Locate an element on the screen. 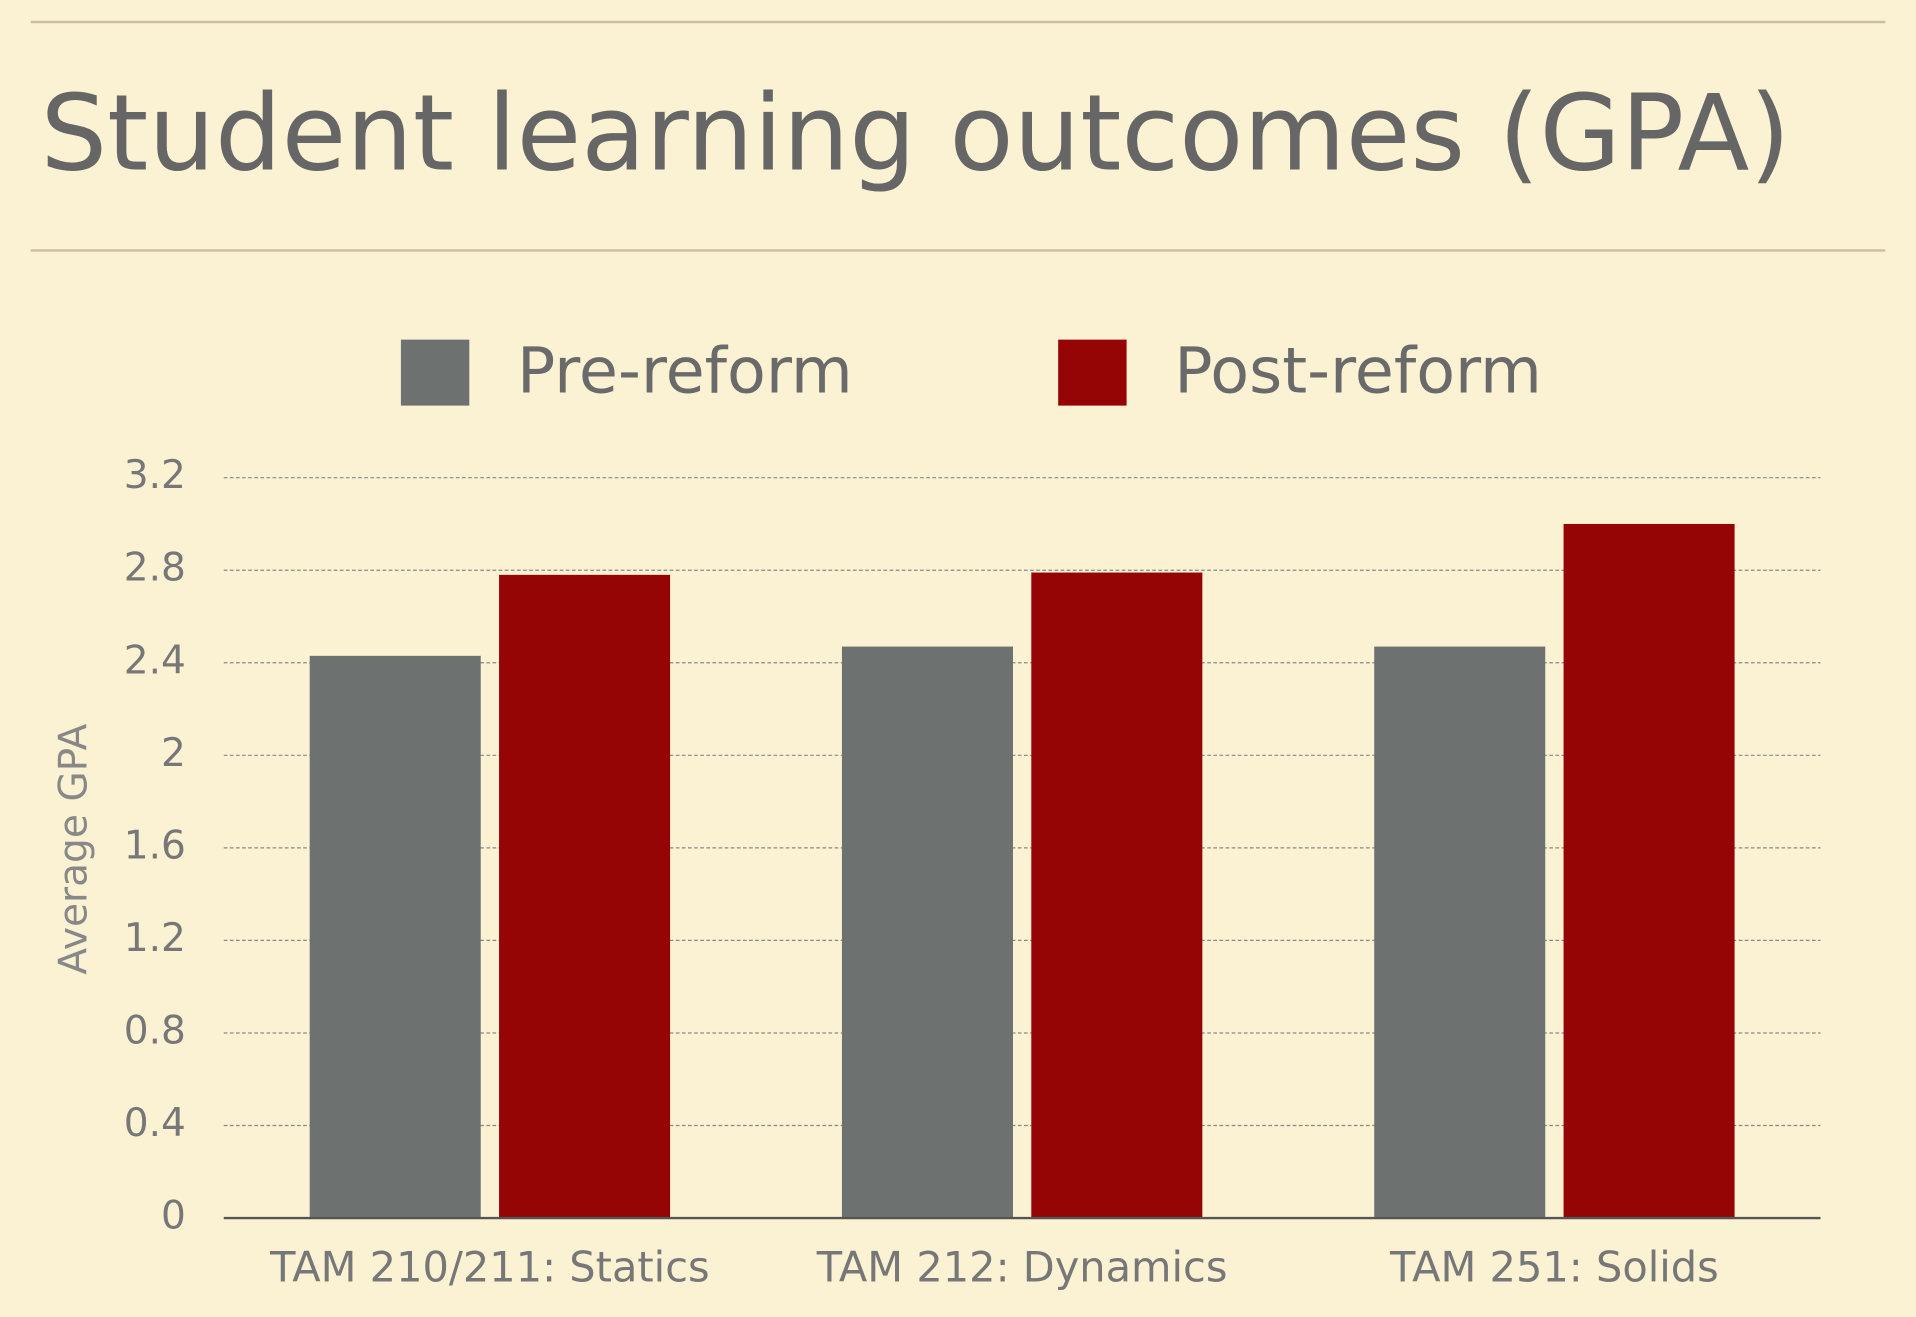 The width and height of the screenshot is (1916, 1317). chart-title: Student learning outcomes (GPA) is located at coordinates (915, 132).